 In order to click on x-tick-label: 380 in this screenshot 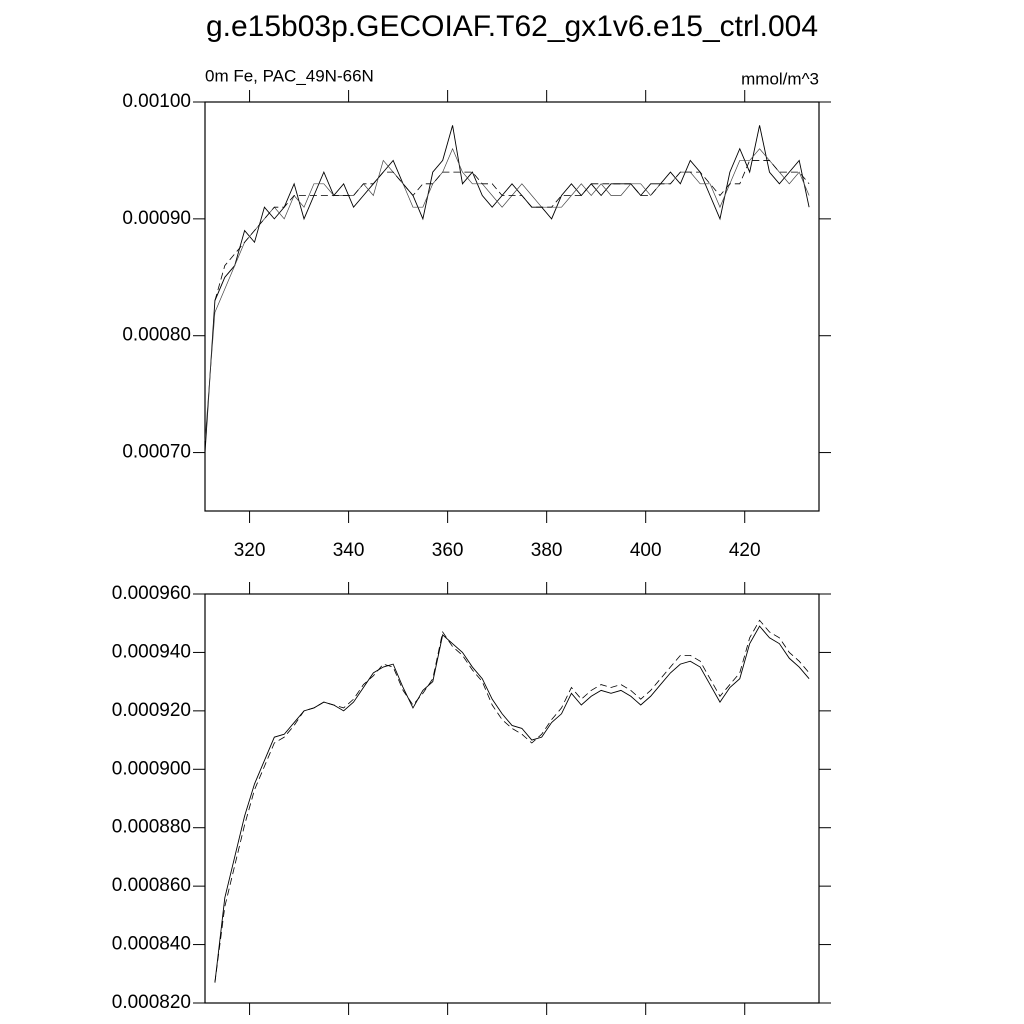, I will do `click(547, 550)`.